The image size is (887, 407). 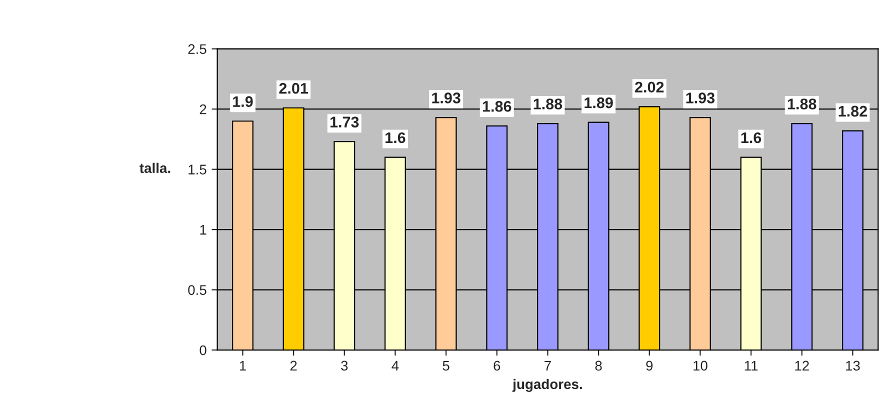 I want to click on x-tick-label: 13, so click(x=853, y=365).